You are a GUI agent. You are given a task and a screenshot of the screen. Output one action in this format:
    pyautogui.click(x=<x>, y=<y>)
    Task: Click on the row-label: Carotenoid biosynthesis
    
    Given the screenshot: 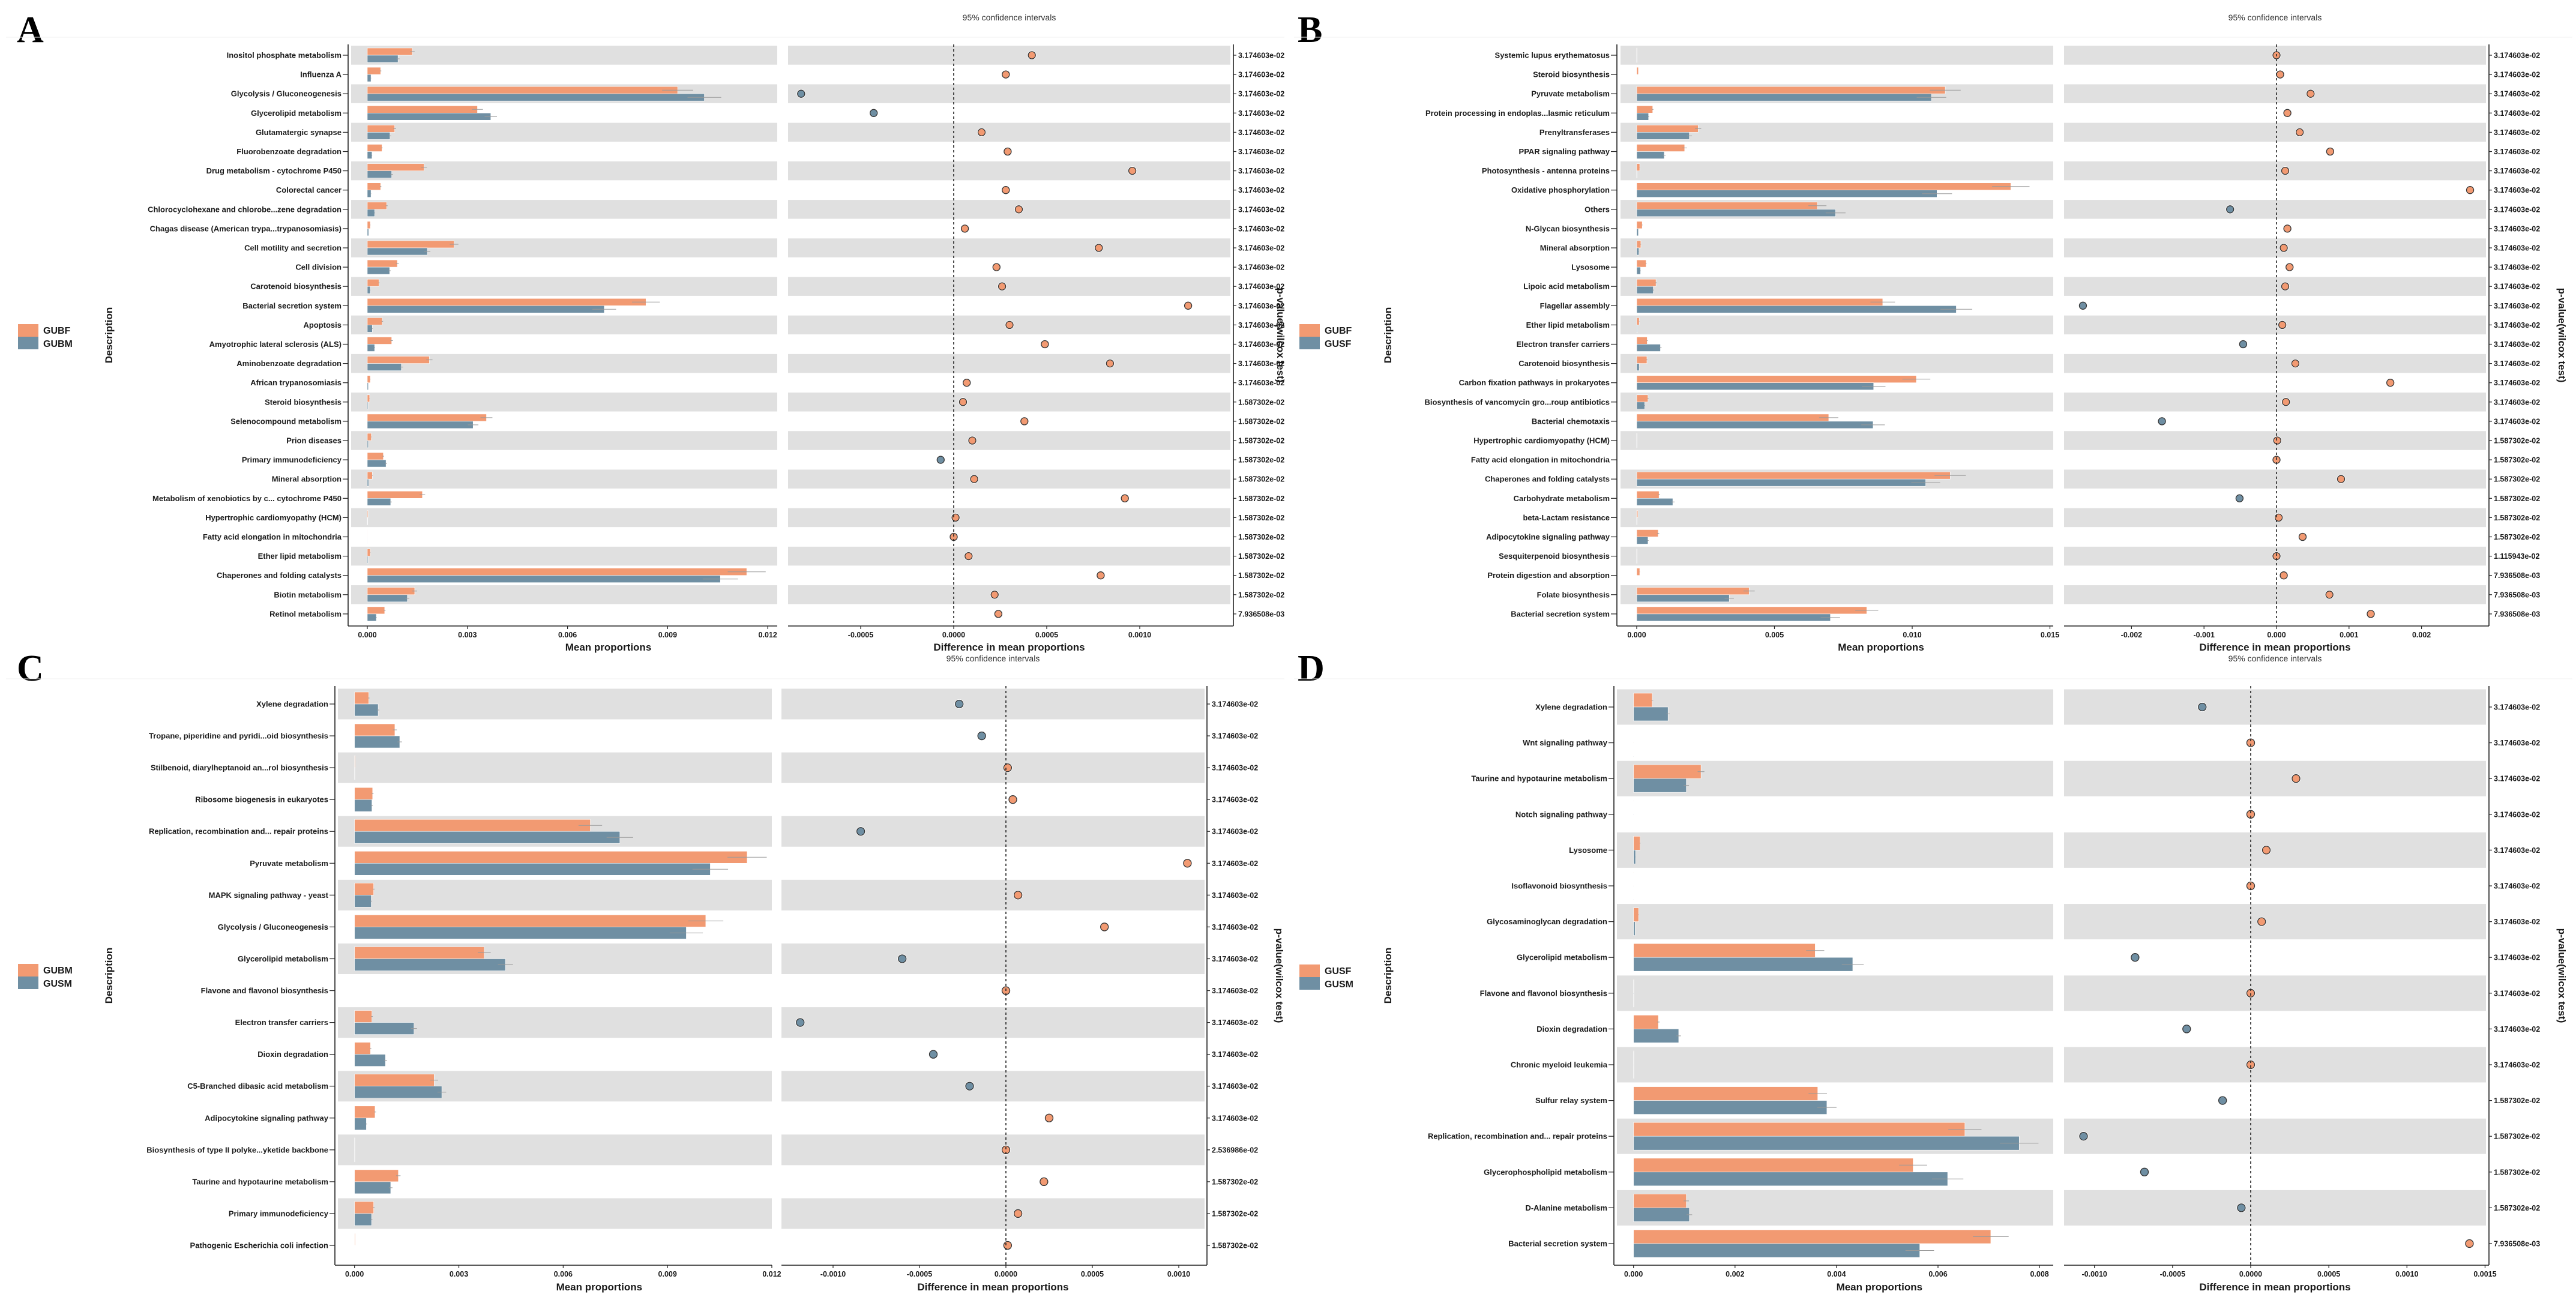 What is the action you would take?
    pyautogui.click(x=1564, y=363)
    